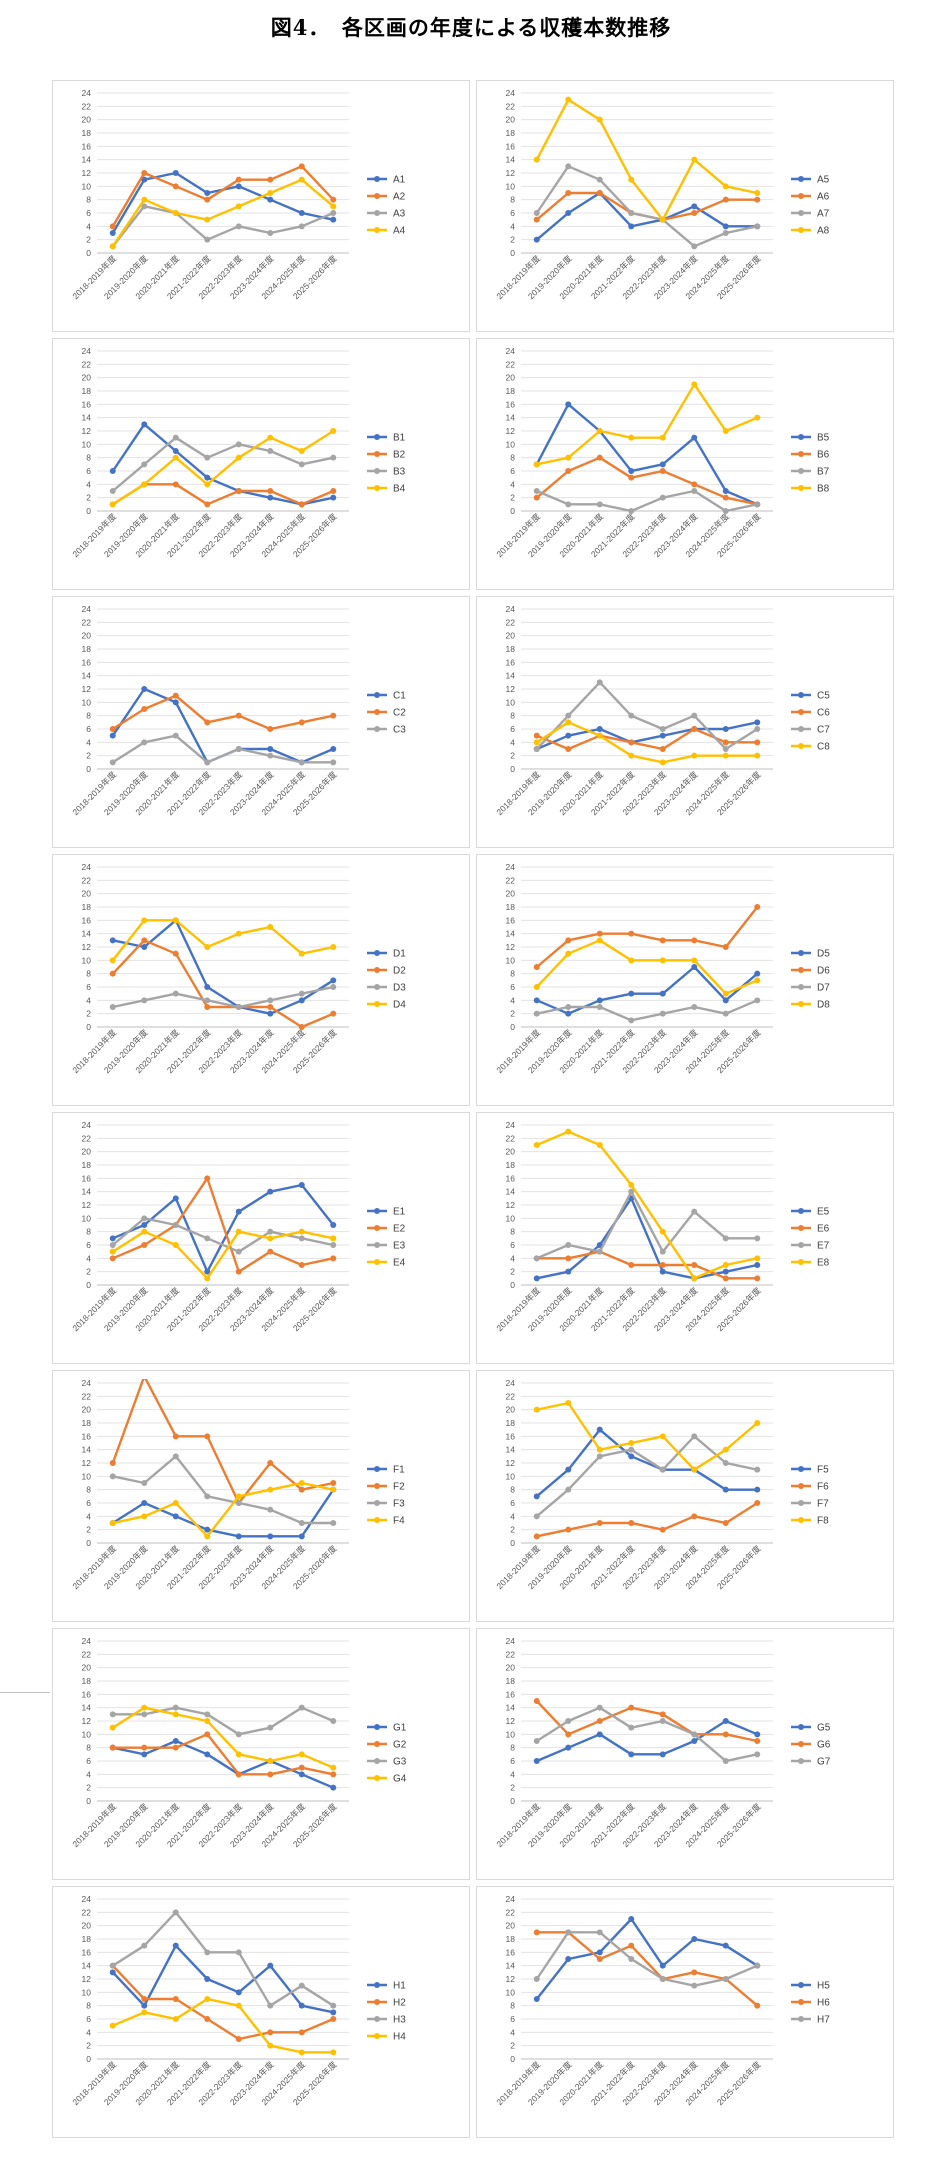 The image size is (942, 2167). What do you see at coordinates (646, 159) in the screenshot?
I see `series-line-A8` at bounding box center [646, 159].